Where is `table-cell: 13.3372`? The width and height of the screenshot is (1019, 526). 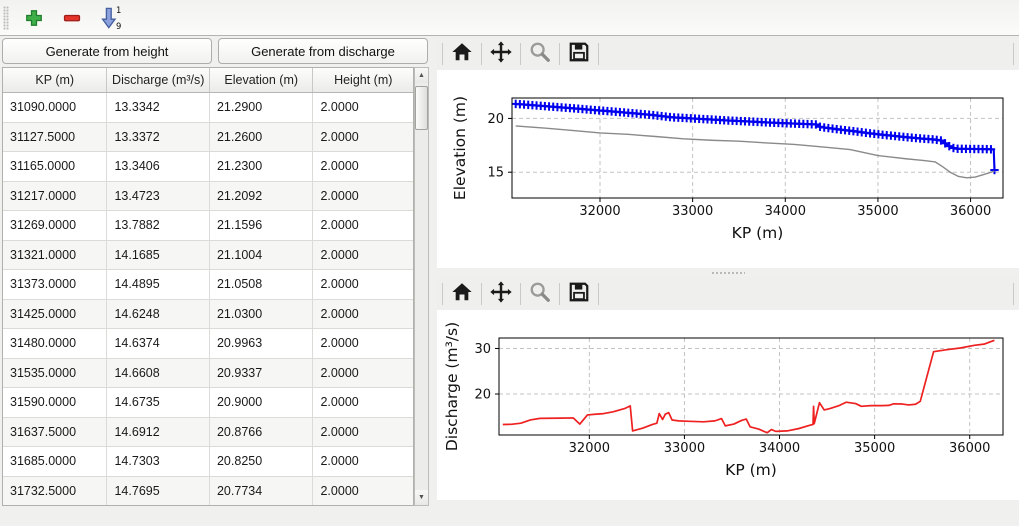 table-cell: 13.3372 is located at coordinates (158, 136).